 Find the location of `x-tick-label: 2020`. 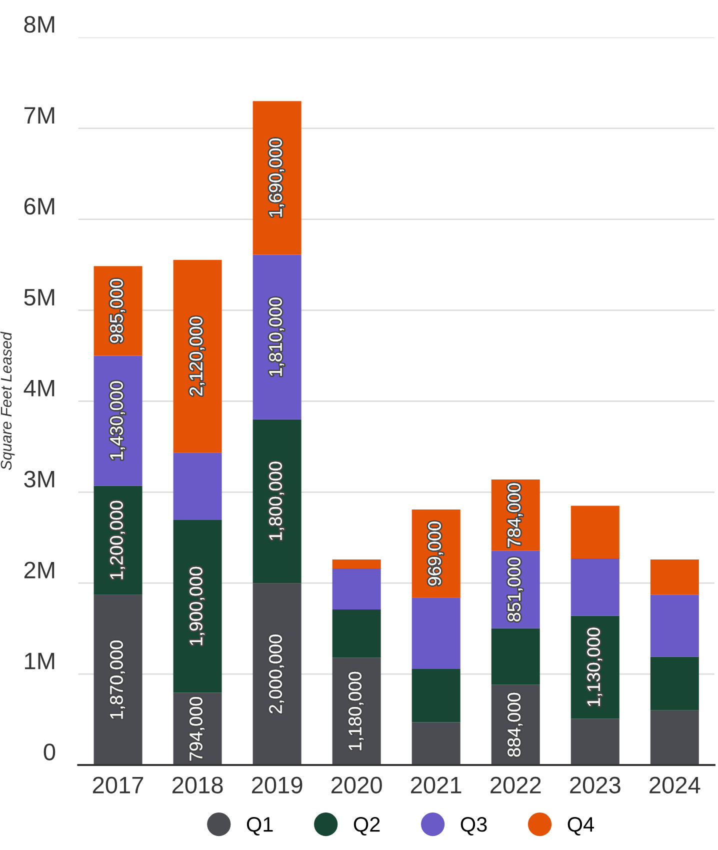

x-tick-label: 2020 is located at coordinates (357, 785).